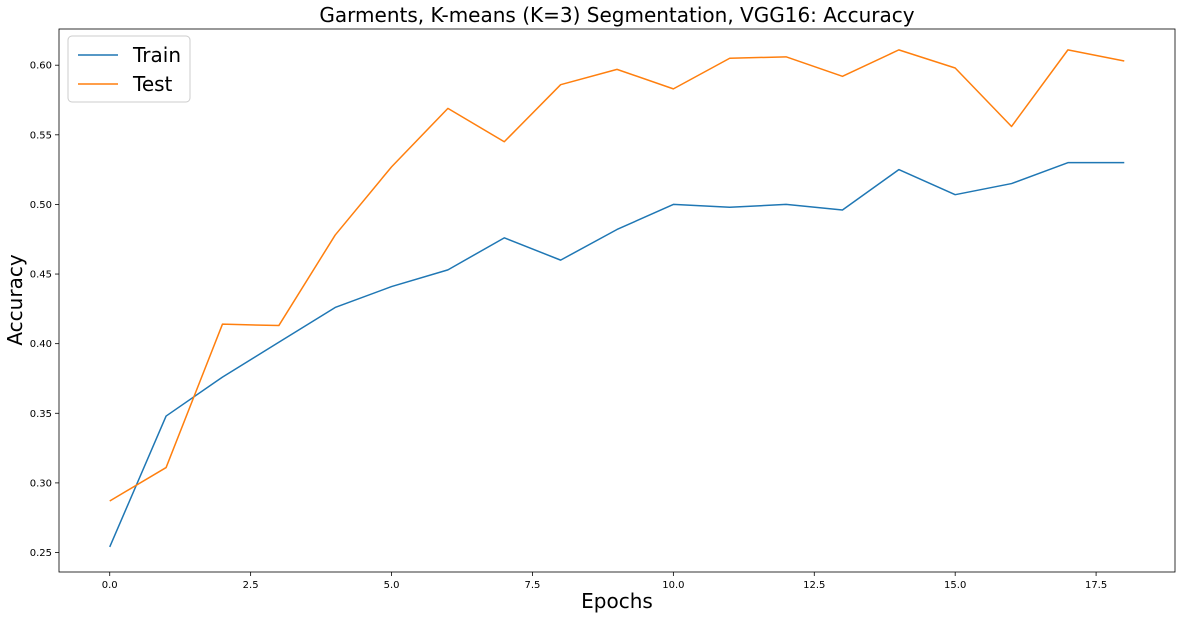 The width and height of the screenshot is (1182, 619). What do you see at coordinates (110, 585) in the screenshot?
I see `x-tick-label: 0.0` at bounding box center [110, 585].